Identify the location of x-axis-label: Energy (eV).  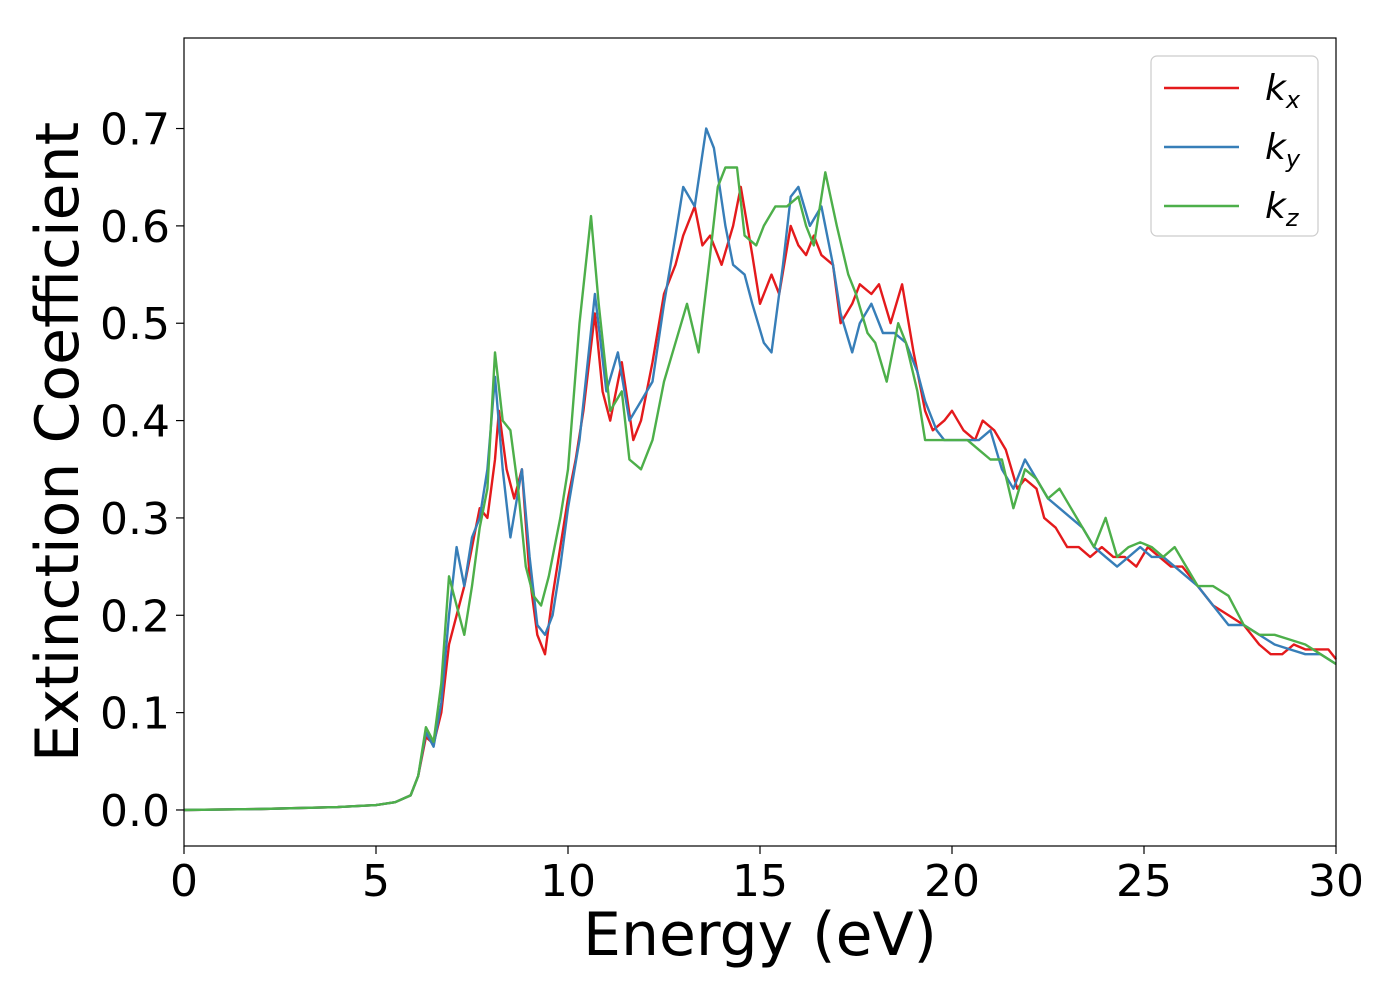
(760, 935).